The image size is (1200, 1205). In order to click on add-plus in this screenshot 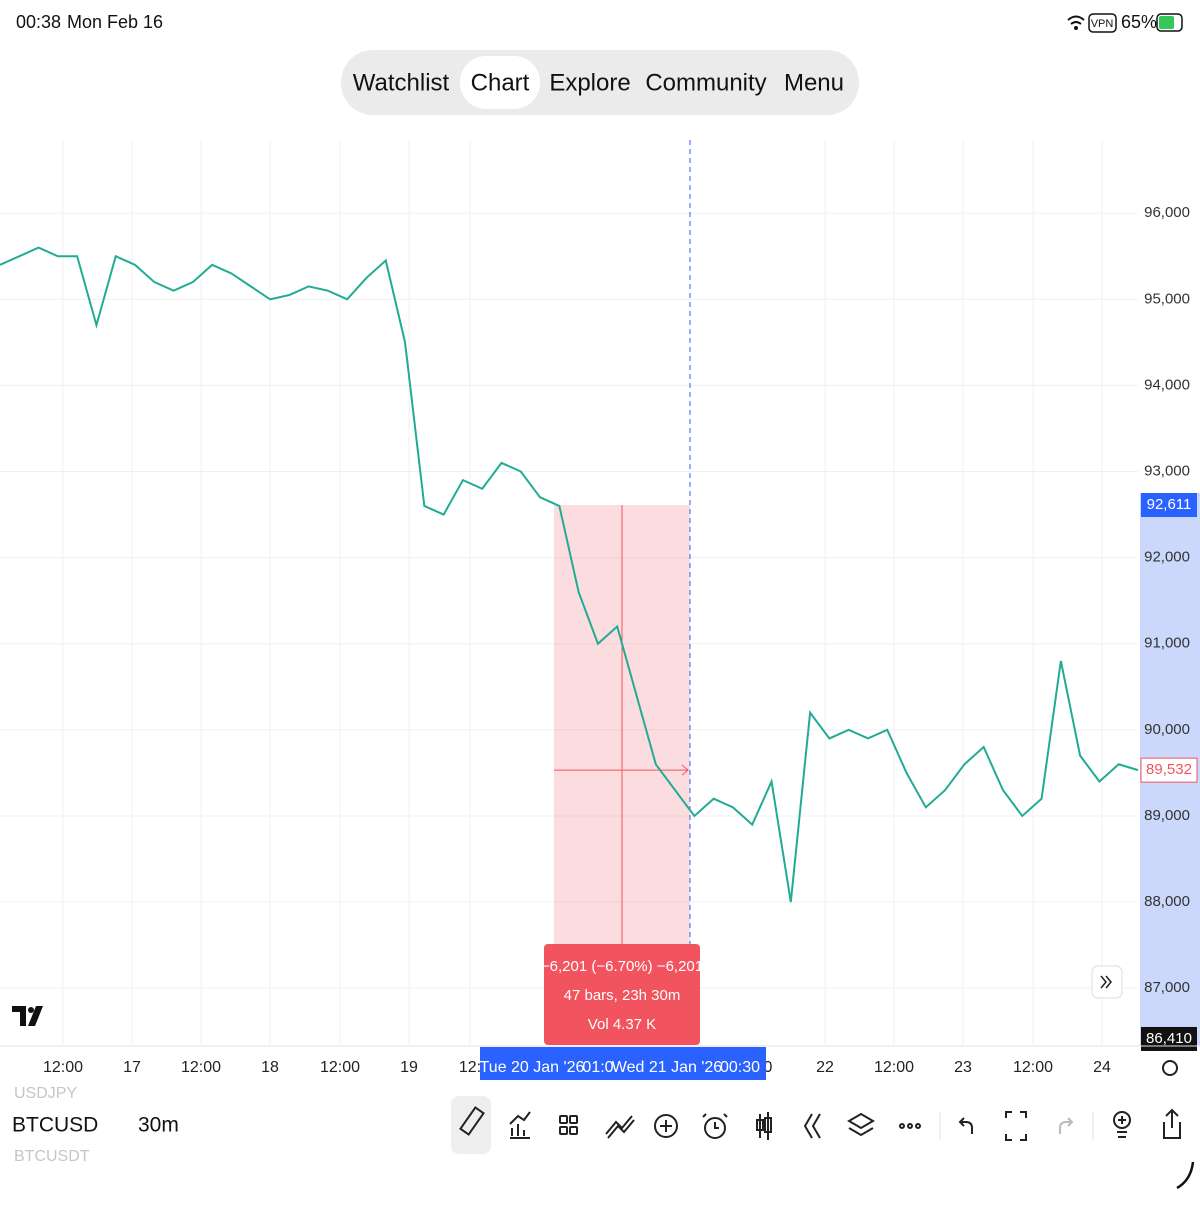, I will do `click(666, 1126)`.